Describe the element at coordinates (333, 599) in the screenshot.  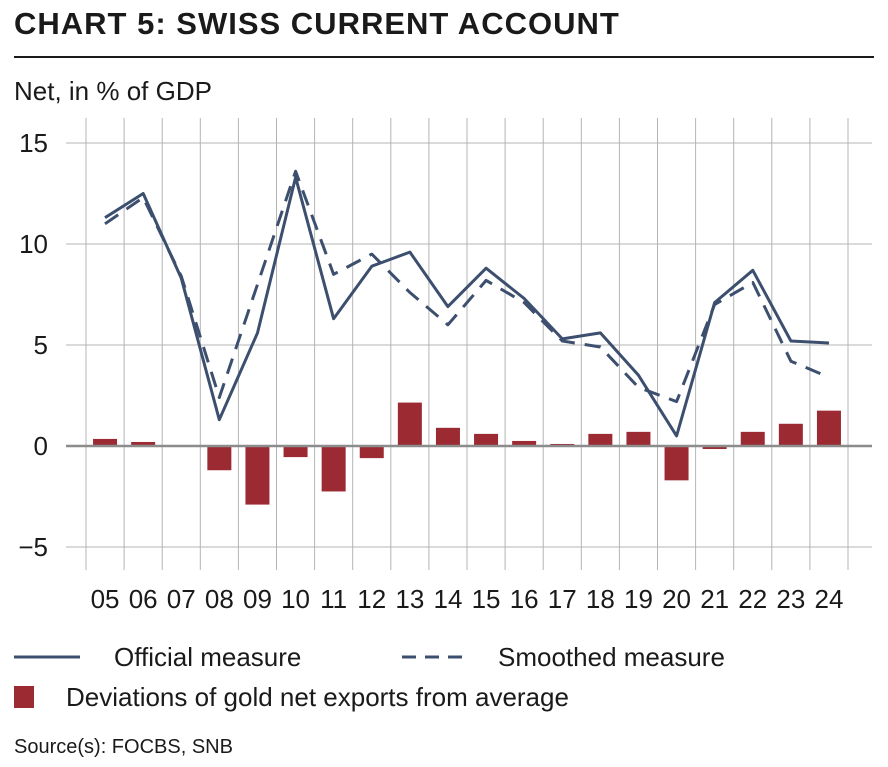
I see `x-tick-label-11: 11` at that location.